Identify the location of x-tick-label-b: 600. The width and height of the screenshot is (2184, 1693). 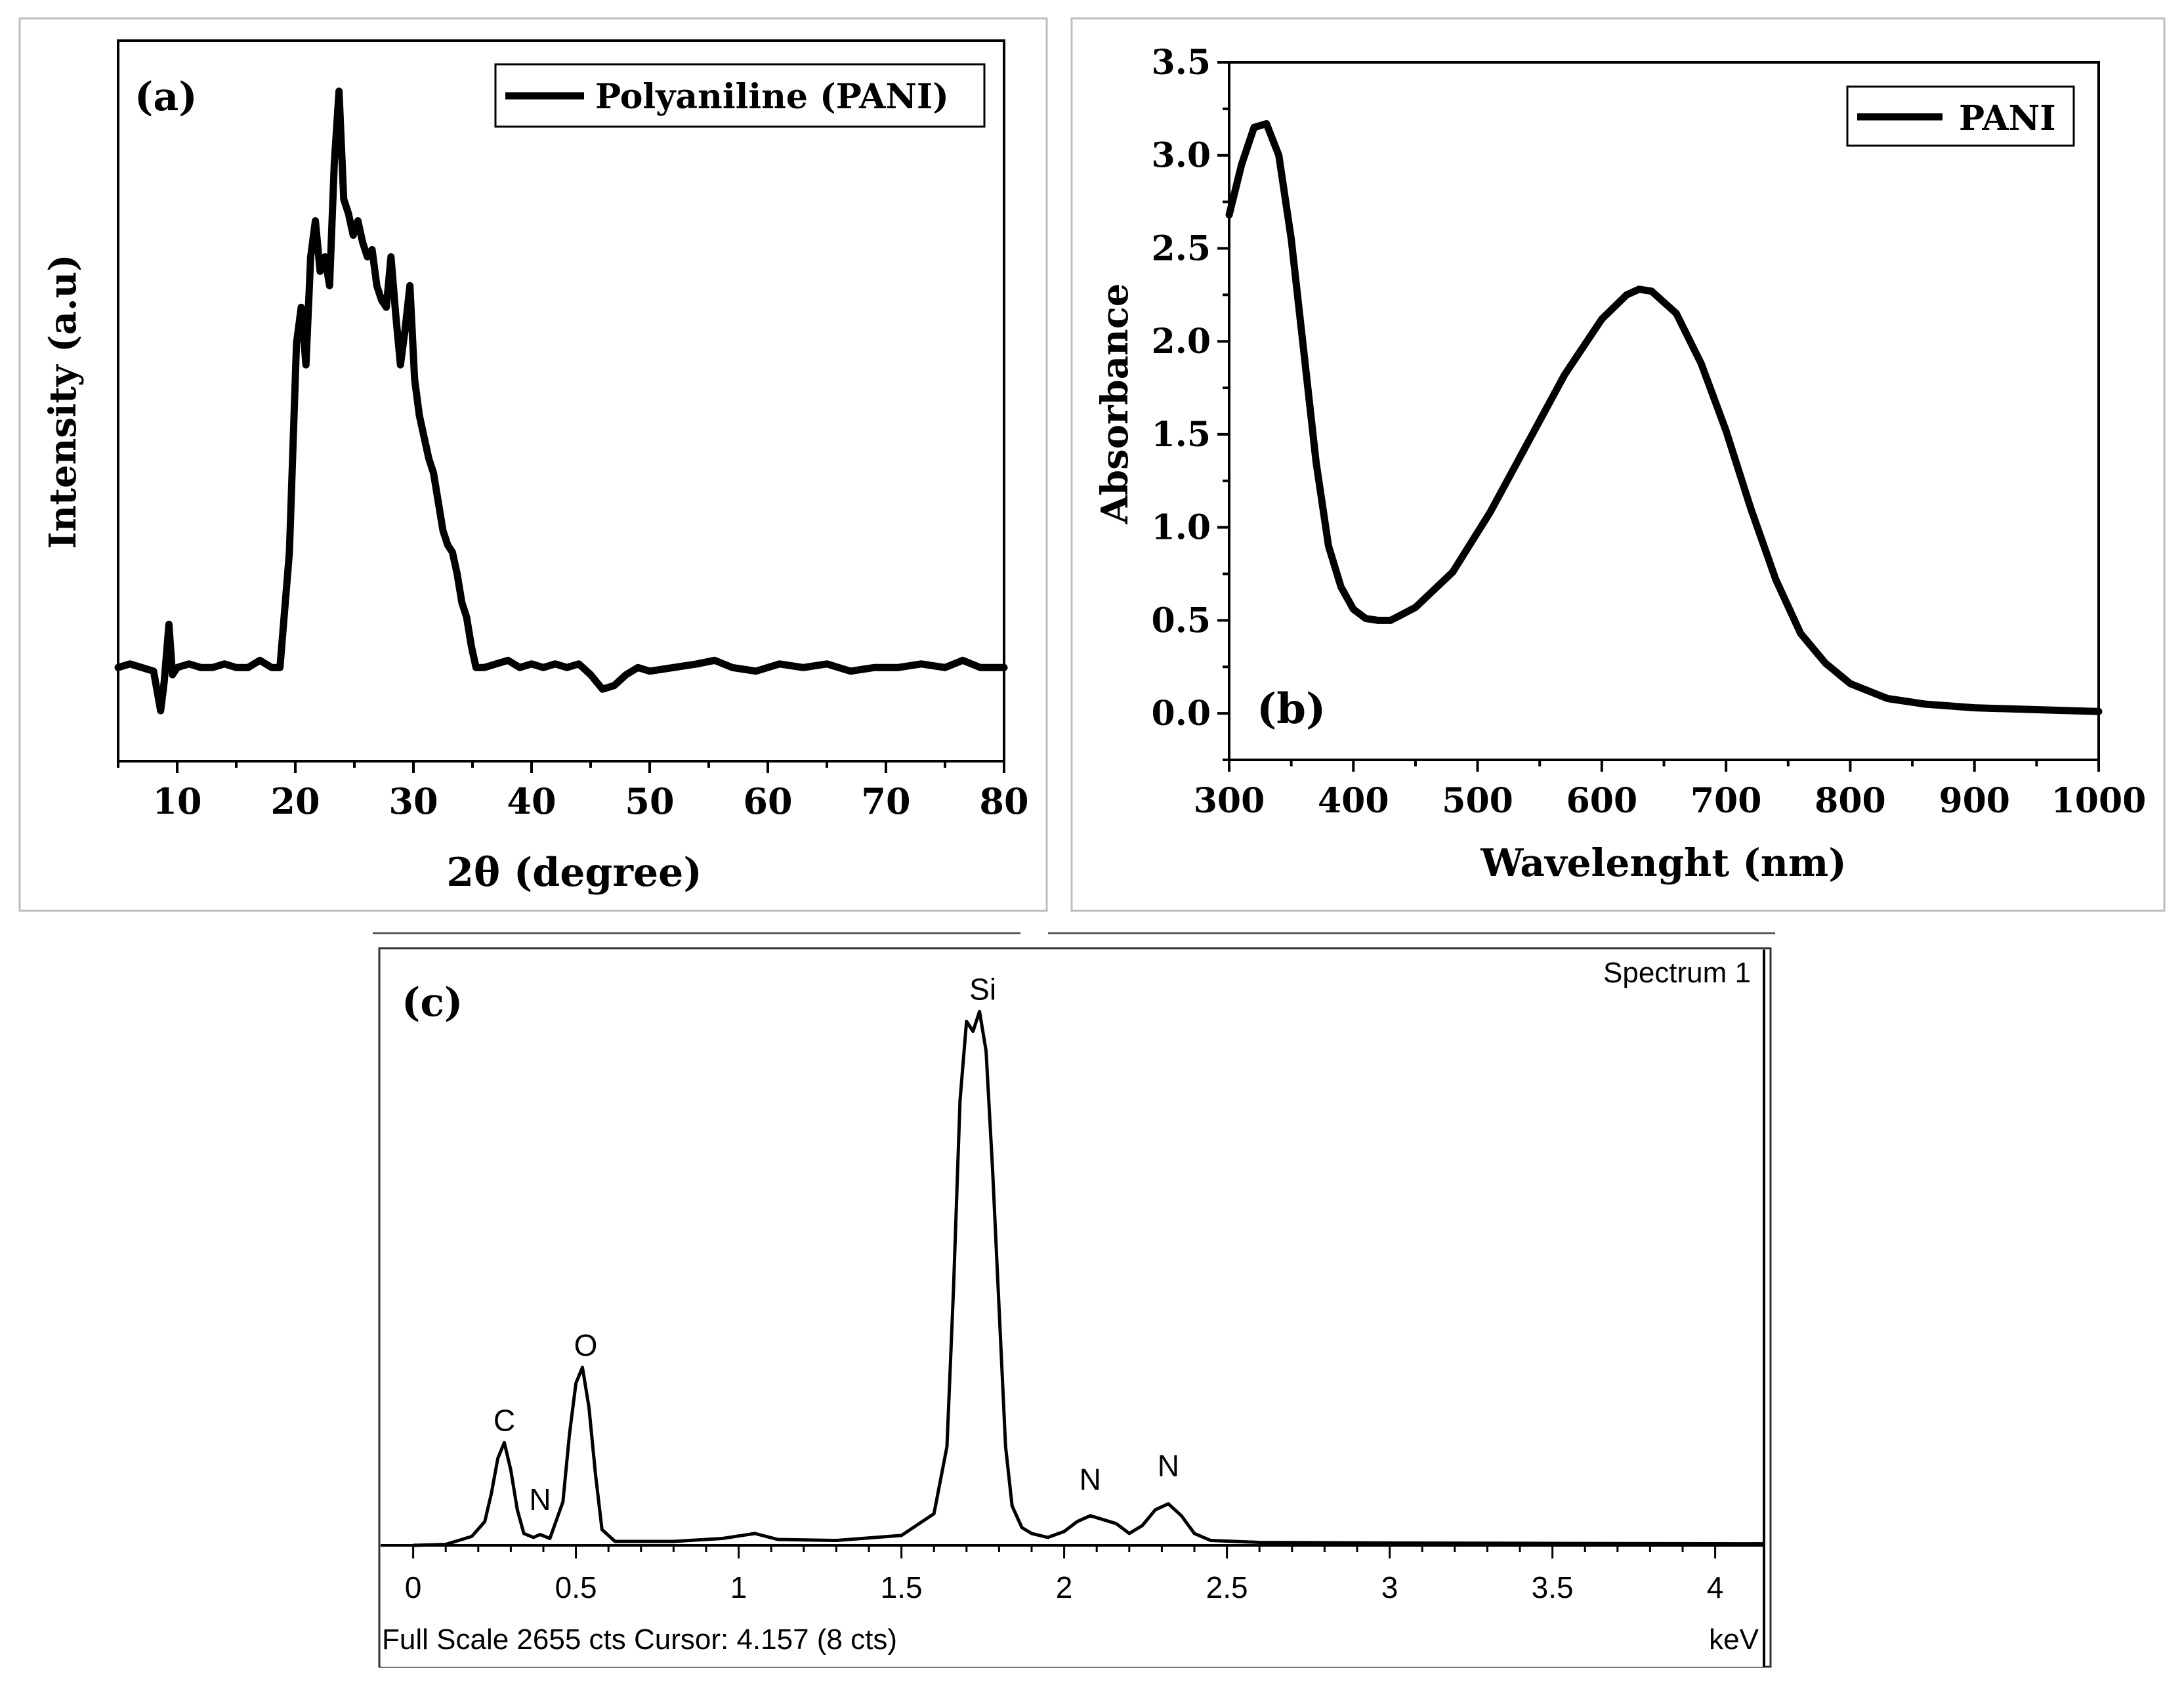
(1602, 801).